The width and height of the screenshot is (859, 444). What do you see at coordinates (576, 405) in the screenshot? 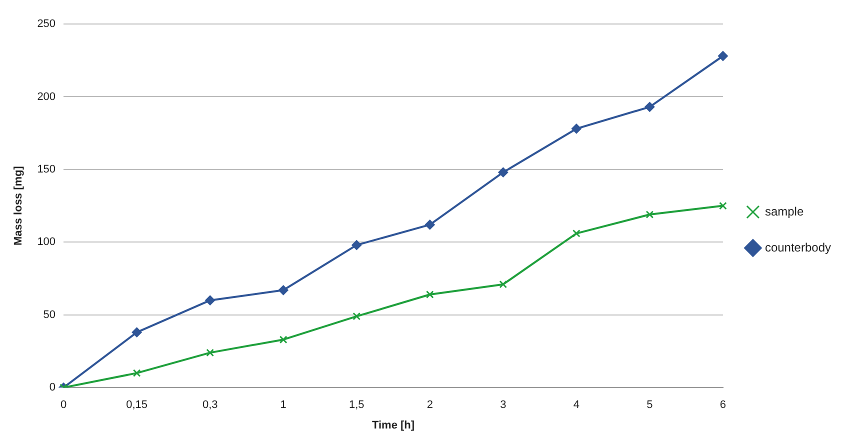
I see `x-tick-label: 4` at bounding box center [576, 405].